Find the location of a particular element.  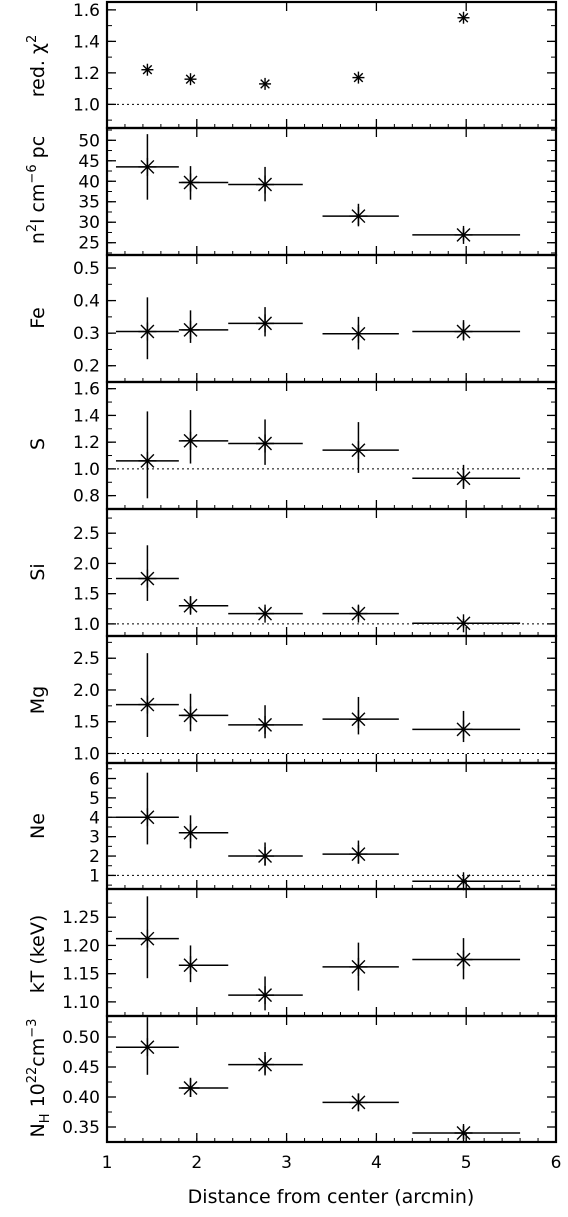

panel-NH: 0.35 0.40 0.45 0.50 is located at coordinates (310, 1079).